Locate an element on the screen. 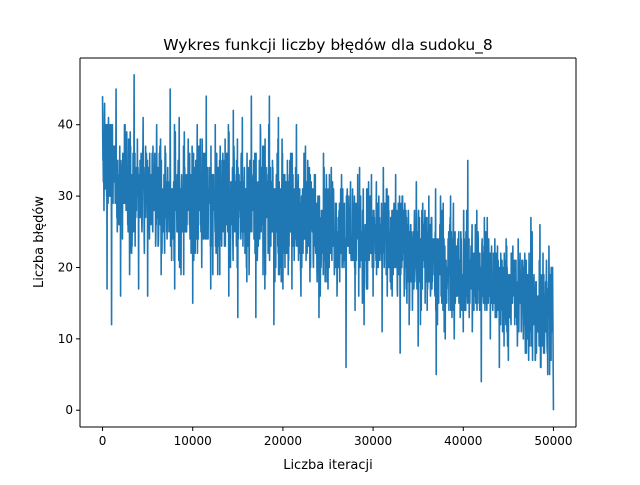 This screenshot has height=485, width=640. y-axis-label: Liczba błędów is located at coordinates (39, 242).